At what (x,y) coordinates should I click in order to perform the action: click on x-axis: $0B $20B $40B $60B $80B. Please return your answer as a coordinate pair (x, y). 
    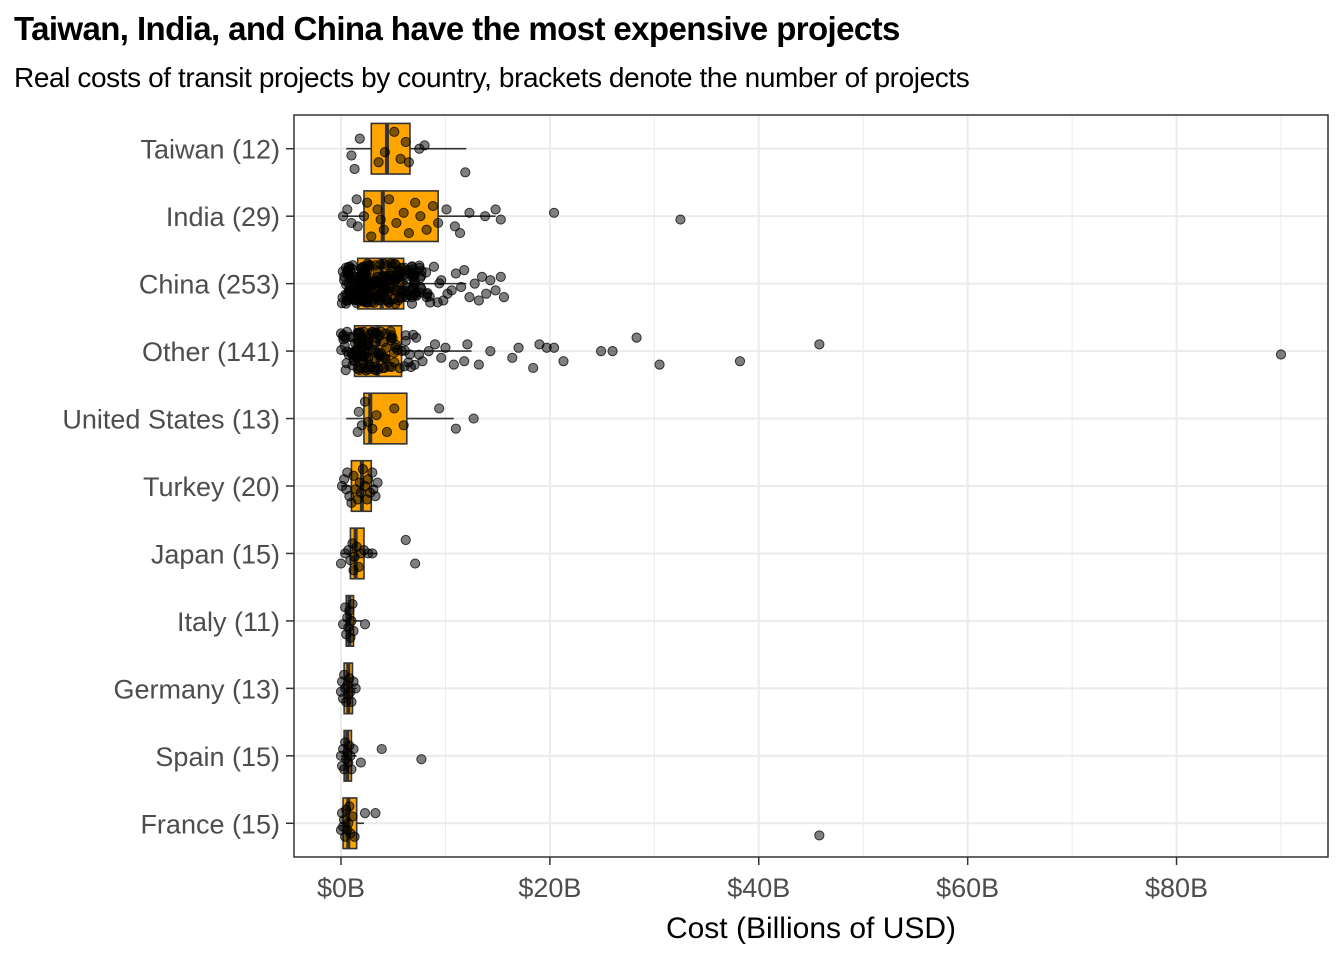
    Looking at the image, I should click on (762, 880).